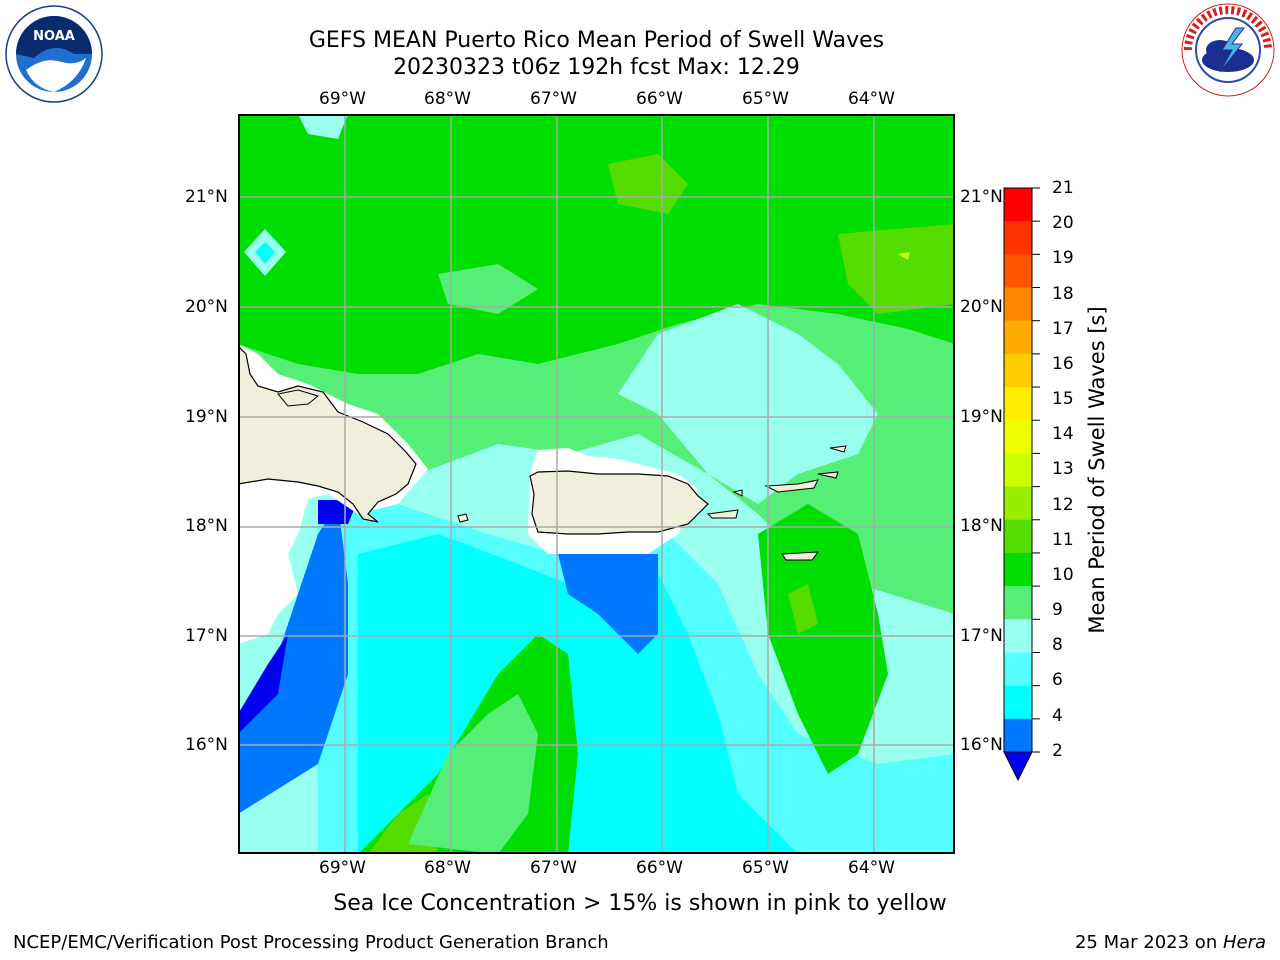 This screenshot has width=1280, height=960. I want to click on lat-label-left: 19°N, so click(206, 417).